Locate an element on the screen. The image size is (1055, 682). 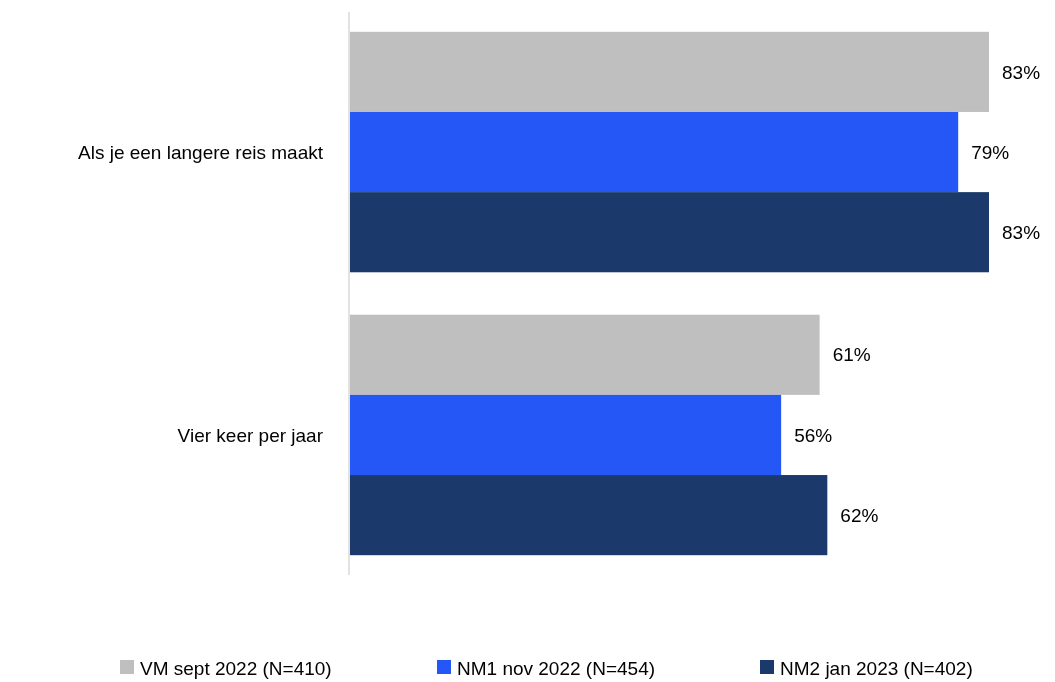
data-label: 61% is located at coordinates (851, 355).